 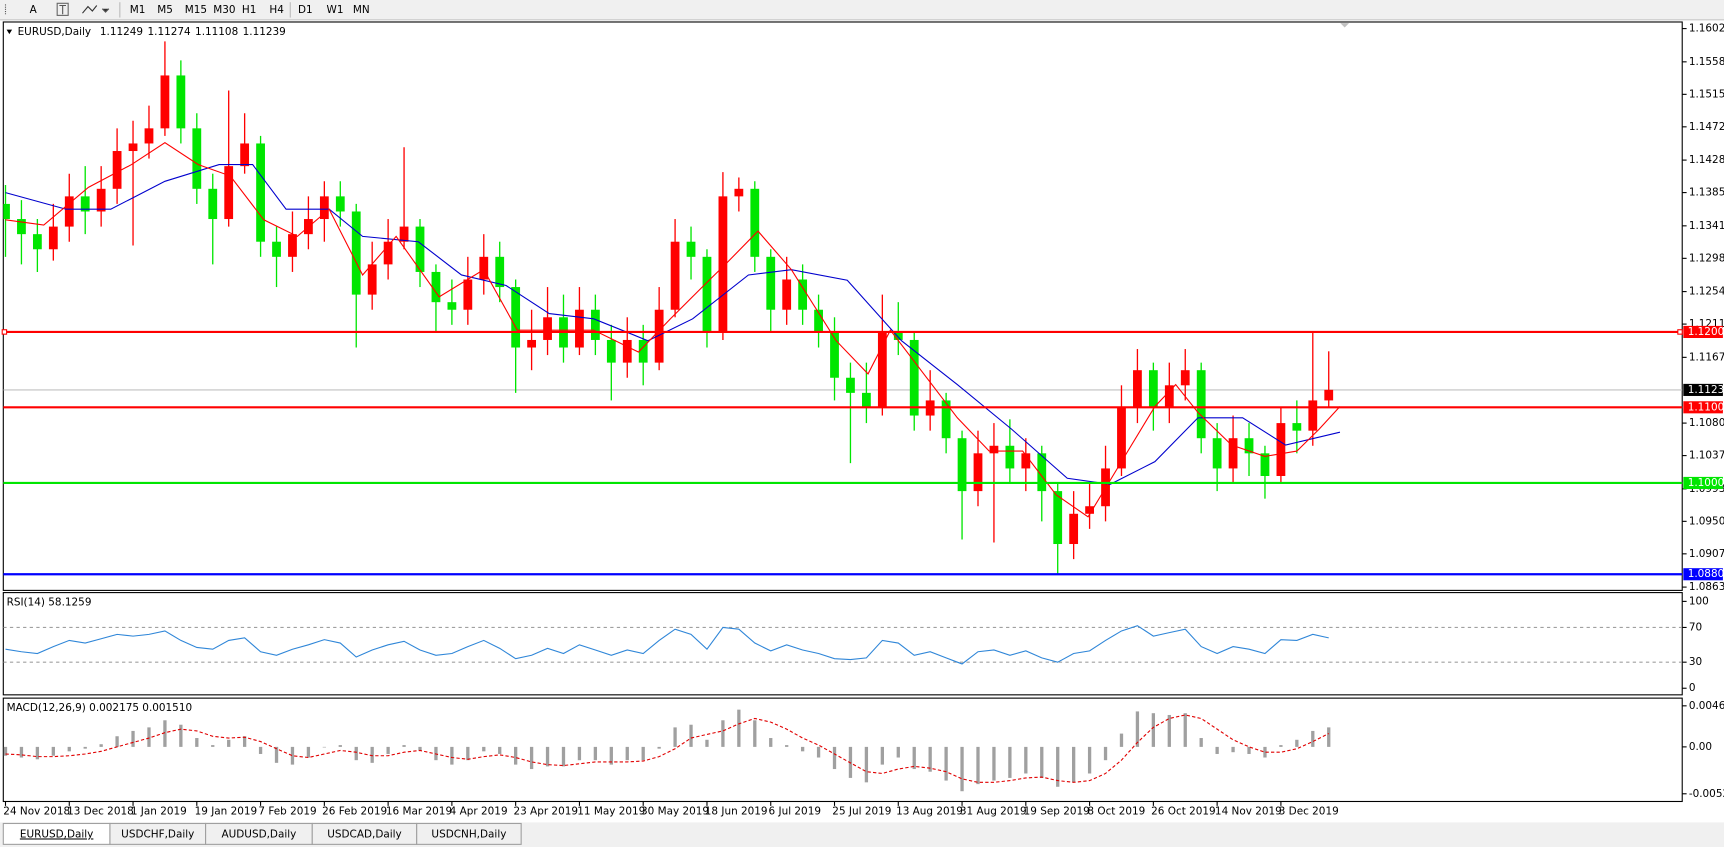 I want to click on y-tick-label: 30, so click(x=1695, y=662).